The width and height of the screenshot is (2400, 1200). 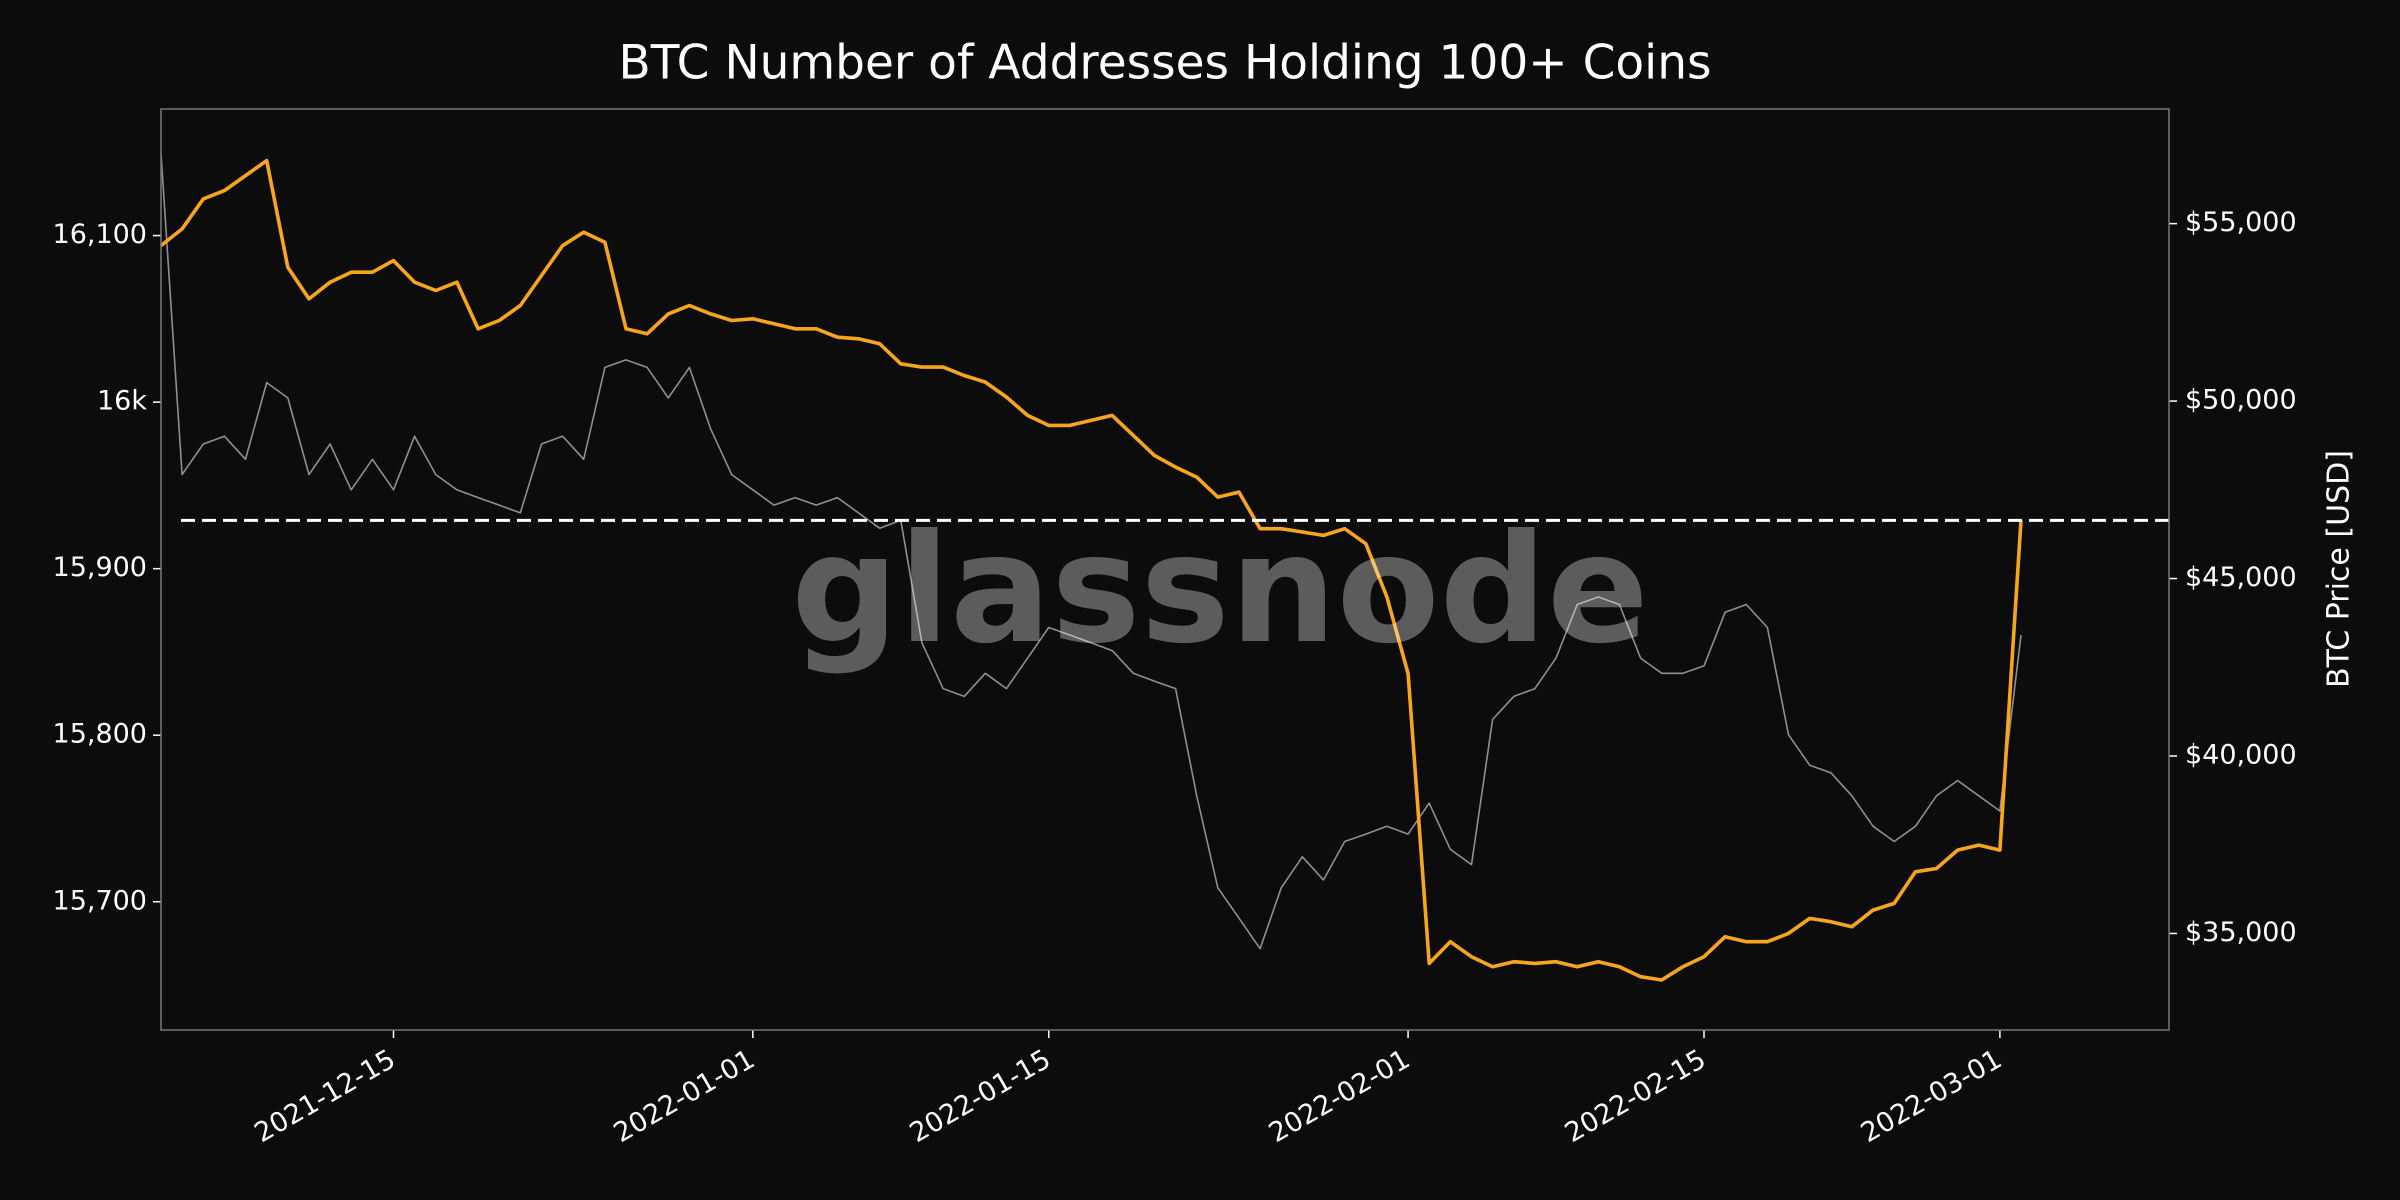 I want to click on y2-tick-label: $40,000, so click(x=2241, y=755).